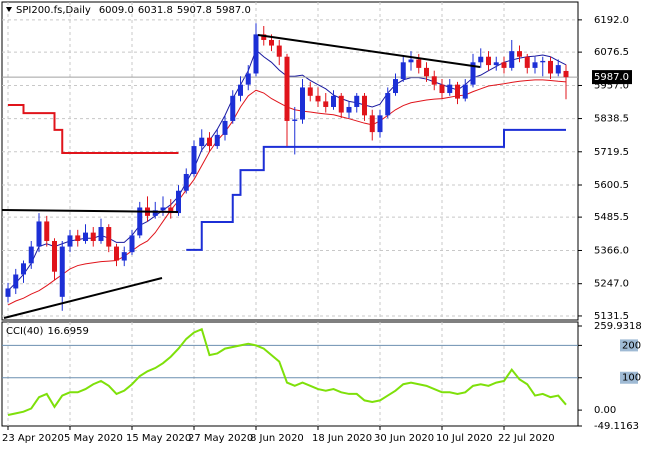  I want to click on x-tick-label: 23 Apr 2020, so click(33, 438).